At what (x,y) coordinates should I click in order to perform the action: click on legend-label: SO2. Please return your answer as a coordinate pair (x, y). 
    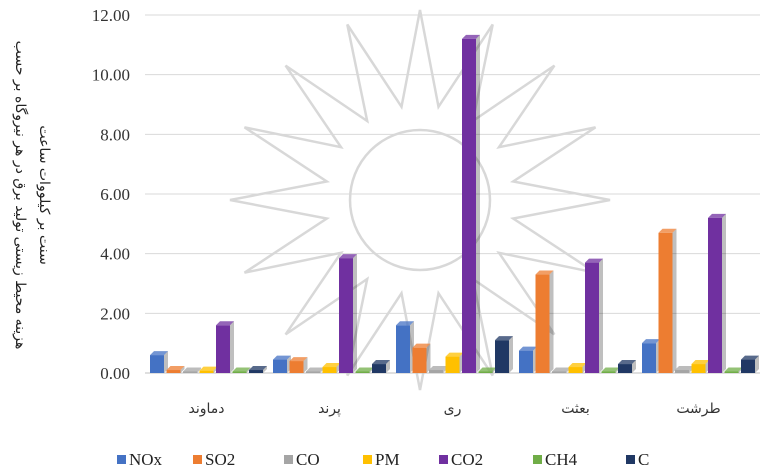
    Looking at the image, I should click on (220, 459).